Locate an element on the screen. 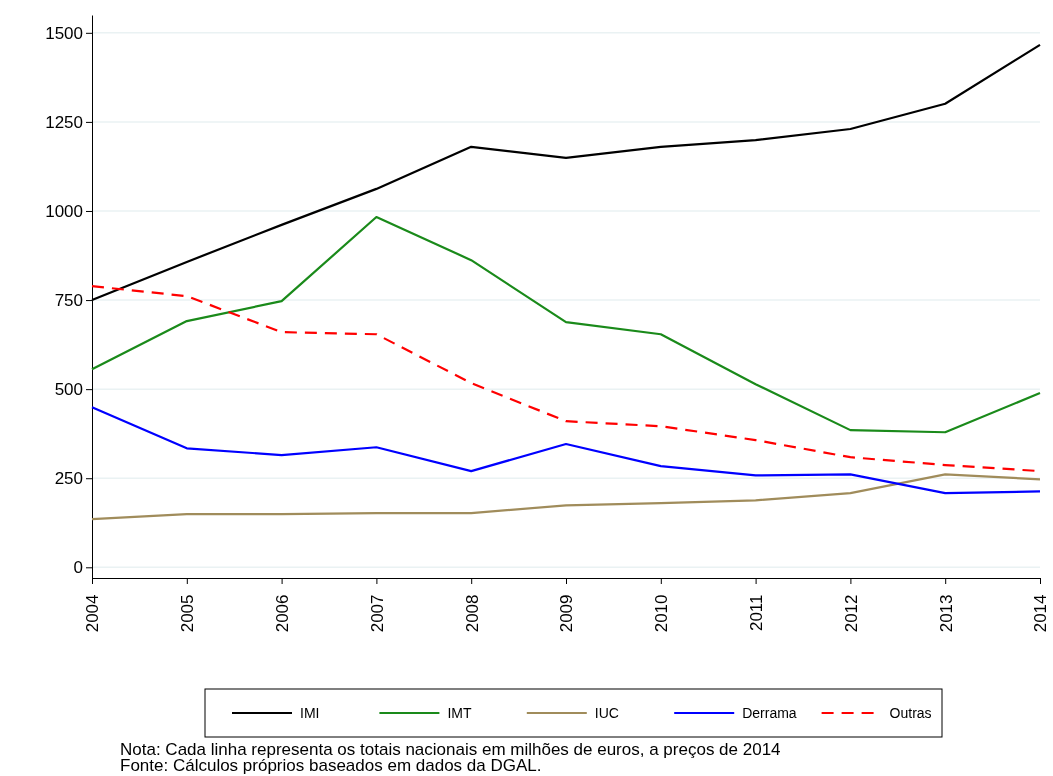  legend-item: Derrama is located at coordinates (735, 713).